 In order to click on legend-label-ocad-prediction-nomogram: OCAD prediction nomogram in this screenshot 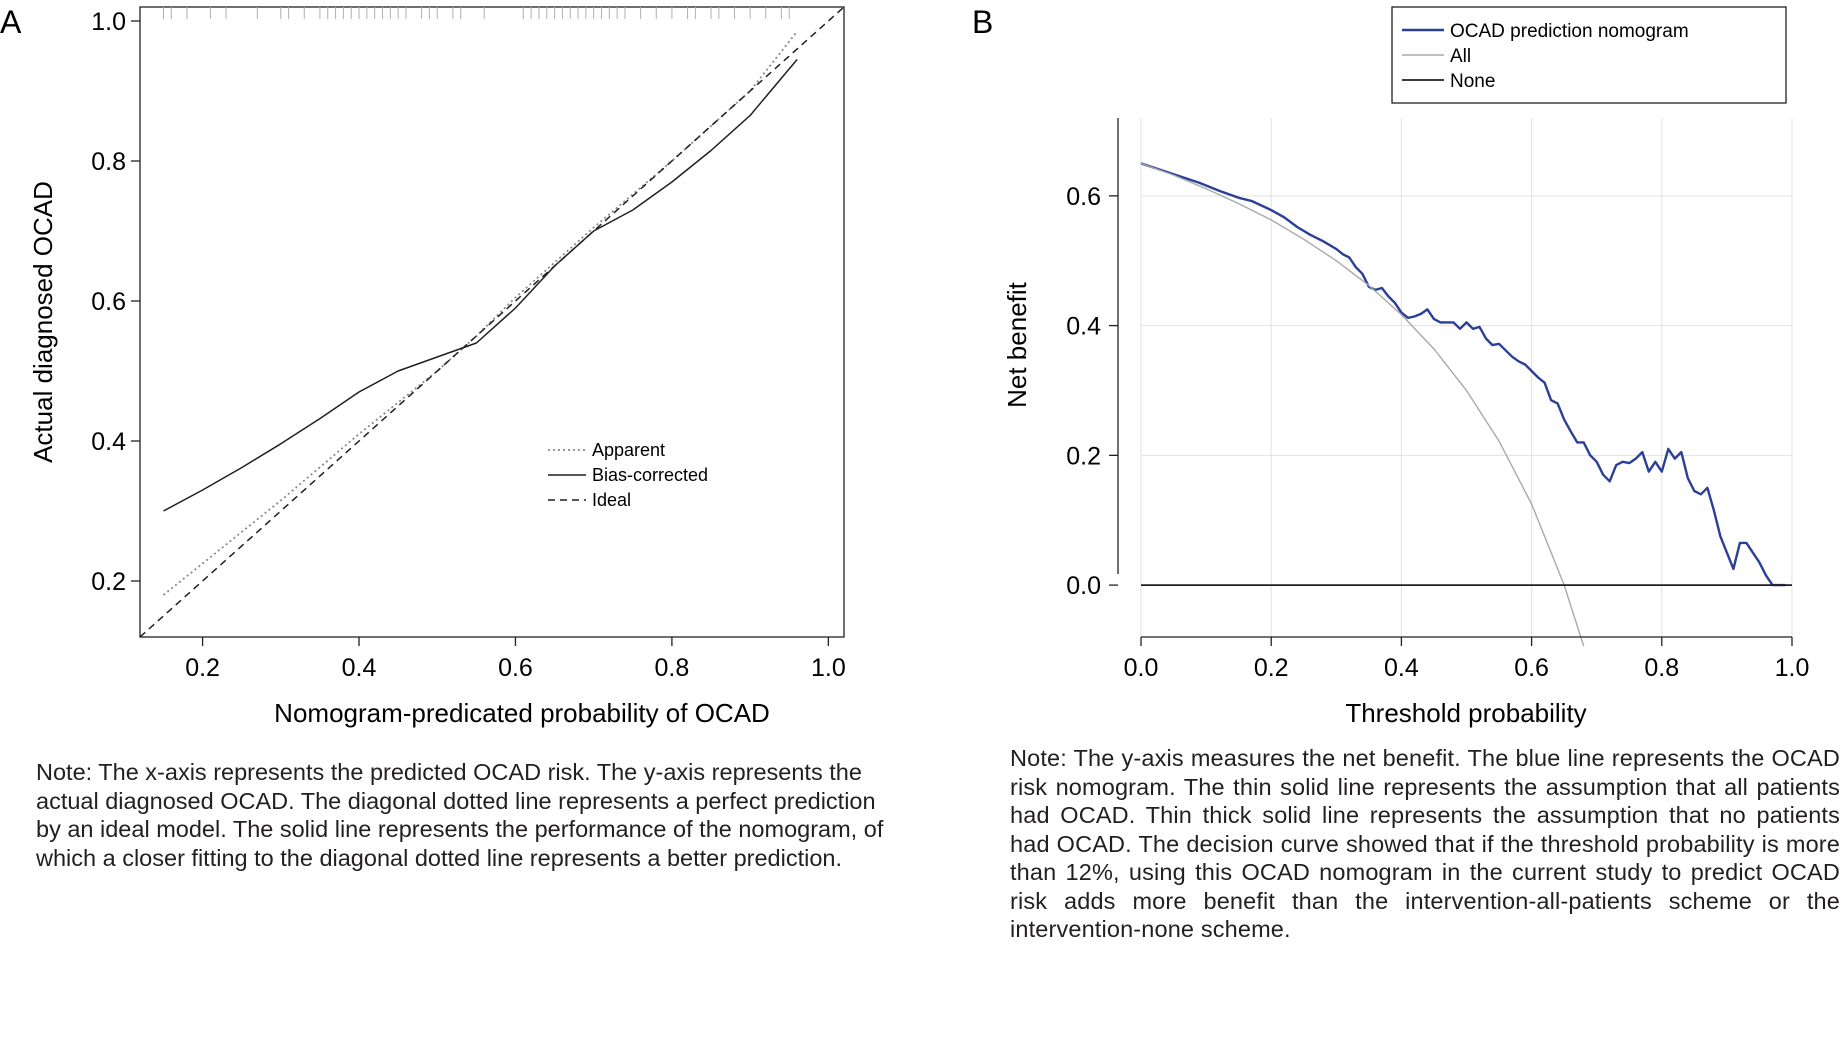, I will do `click(1569, 31)`.